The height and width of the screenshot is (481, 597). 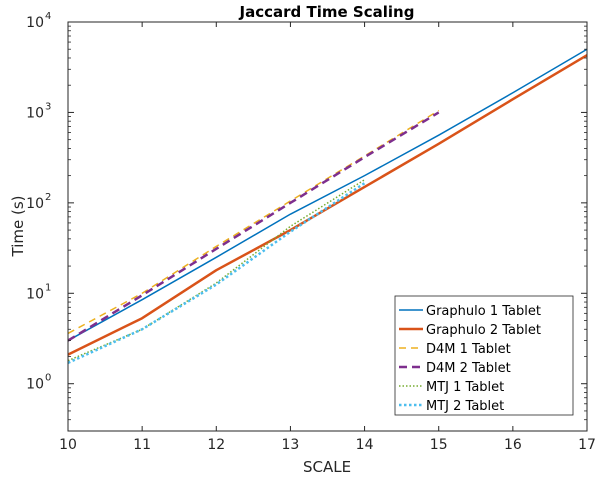 What do you see at coordinates (587, 445) in the screenshot?
I see `x-tick-label: 17` at bounding box center [587, 445].